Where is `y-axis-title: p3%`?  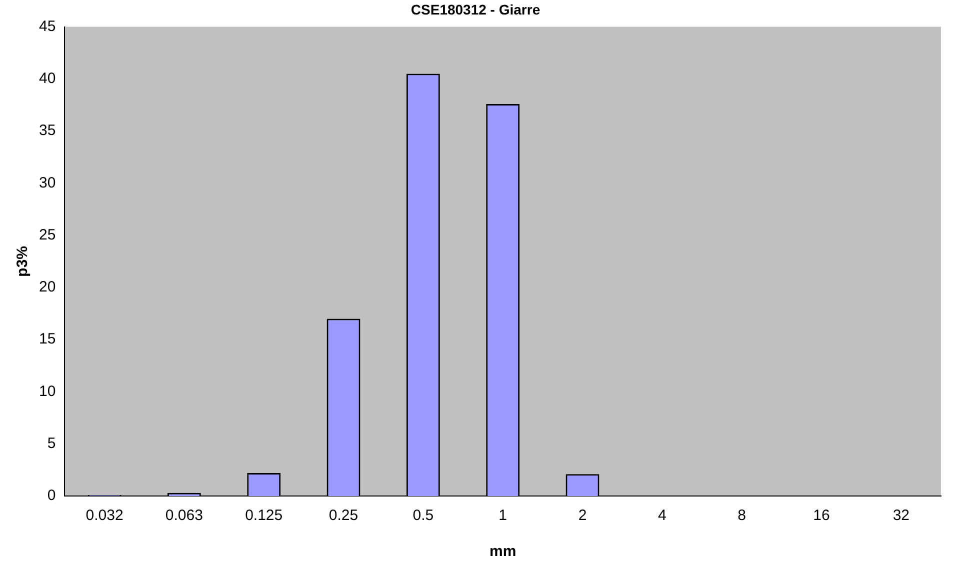 y-axis-title: p3% is located at coordinates (23, 261).